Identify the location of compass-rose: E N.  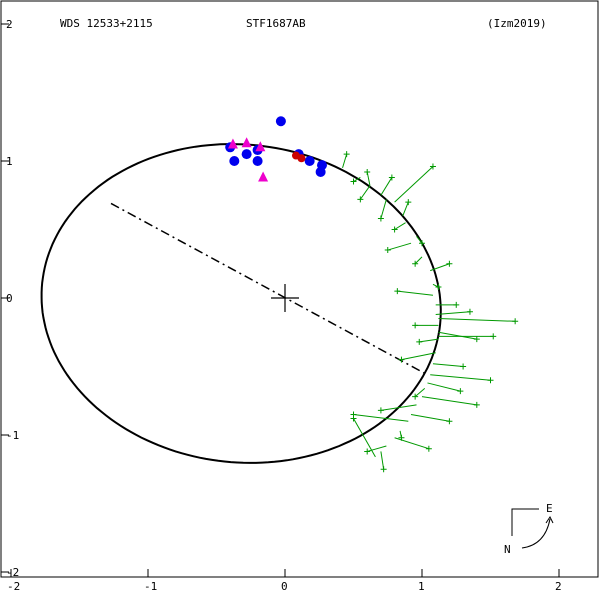
(529, 529).